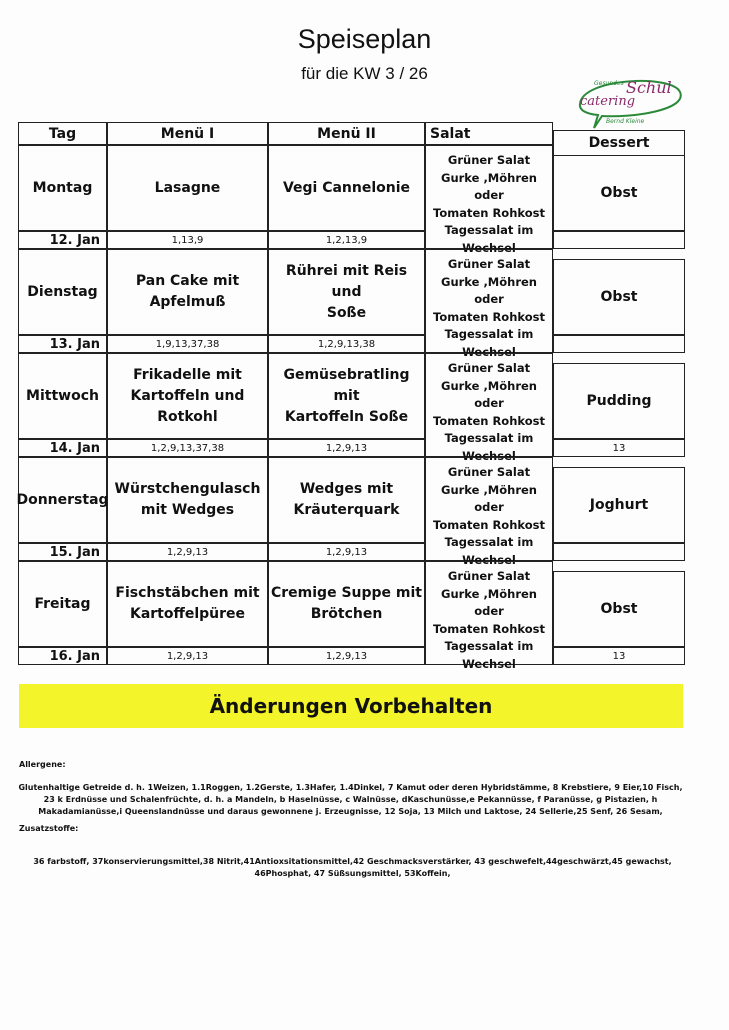 This screenshot has width=729, height=1030. Describe the element at coordinates (187, 448) in the screenshot. I see `allergen-codes: 1,2,9,13,37,38` at that location.